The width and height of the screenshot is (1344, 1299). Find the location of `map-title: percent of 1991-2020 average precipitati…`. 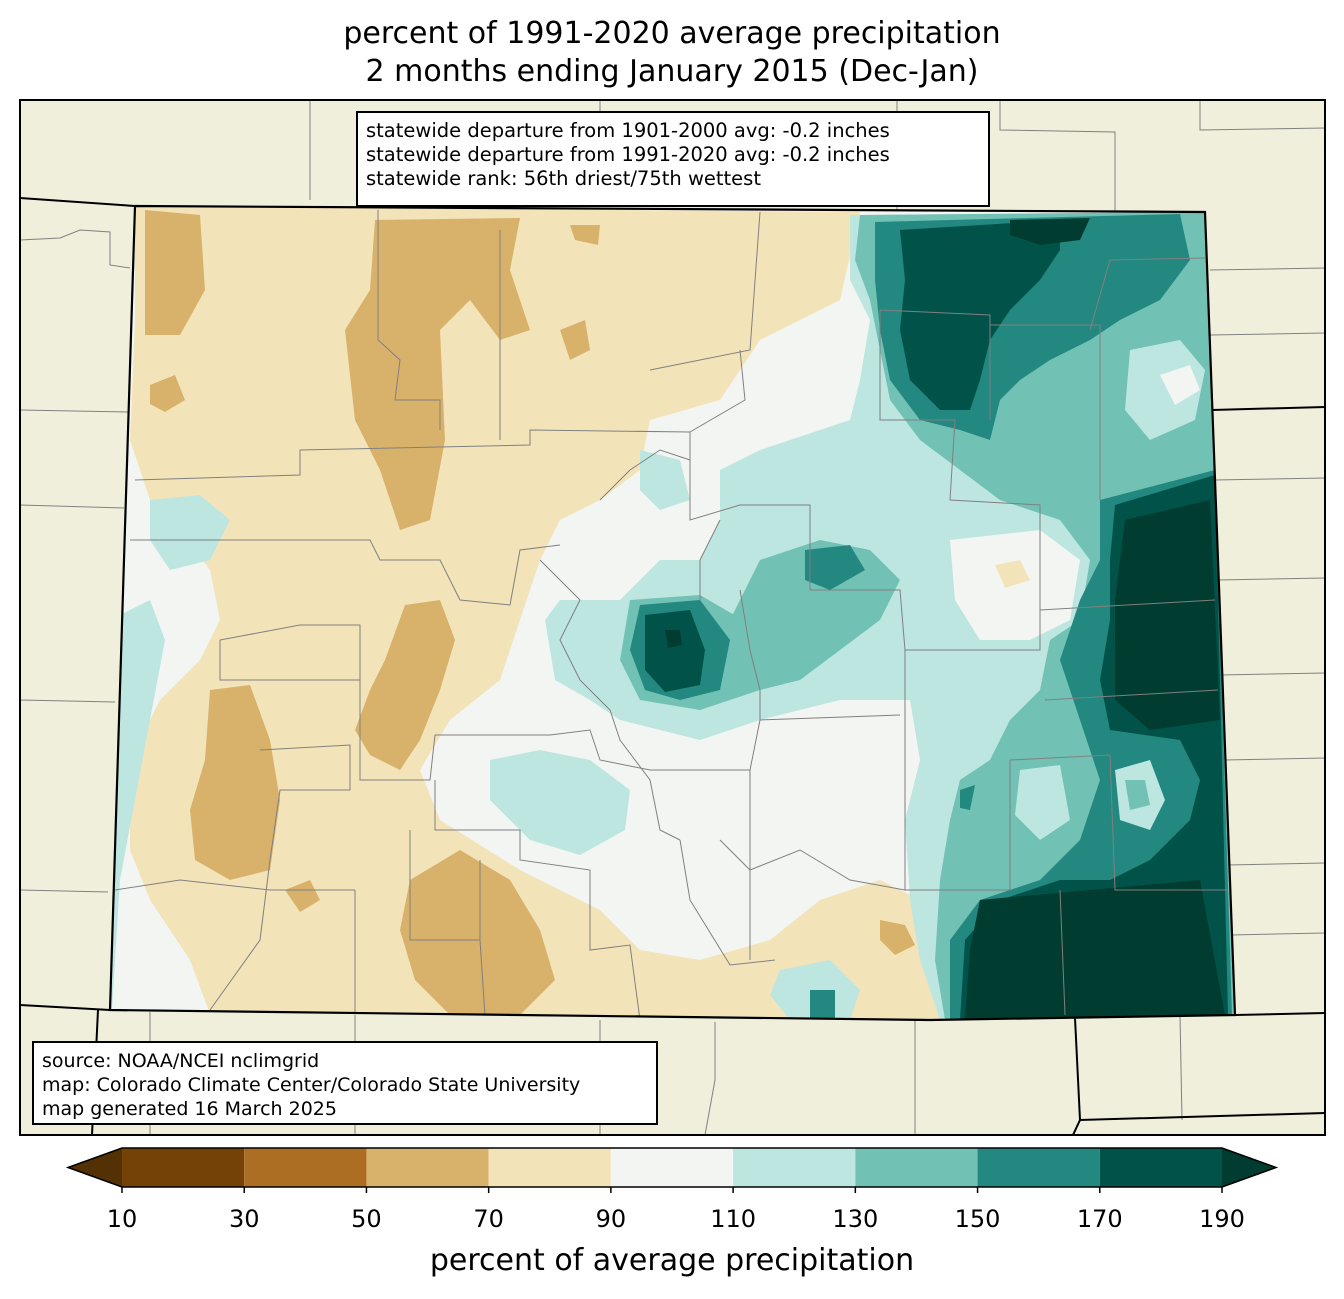

map-title: percent of 1991-2020 average precipitati… is located at coordinates (672, 33).